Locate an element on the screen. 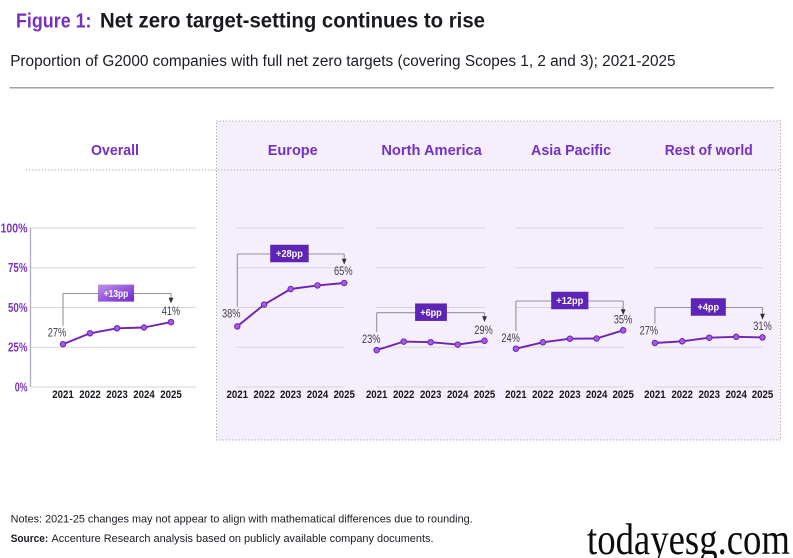 This screenshot has height=558, width=793. svg-text: 25% is located at coordinates (18, 348).